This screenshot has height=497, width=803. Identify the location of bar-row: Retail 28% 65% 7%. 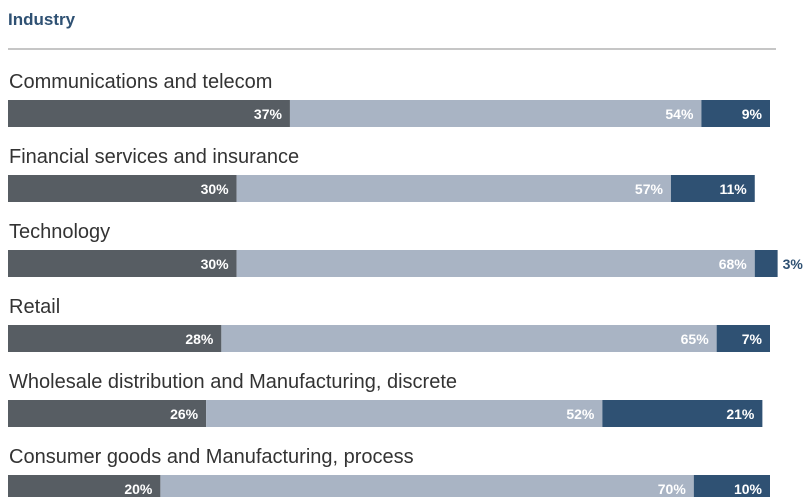
(389, 324).